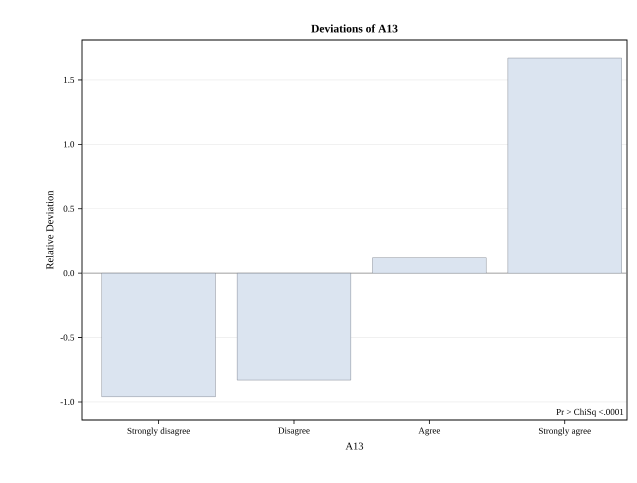 Image resolution: width=637 pixels, height=483 pixels. What do you see at coordinates (159, 432) in the screenshot?
I see `x-tick-label: Strongly disagree` at bounding box center [159, 432].